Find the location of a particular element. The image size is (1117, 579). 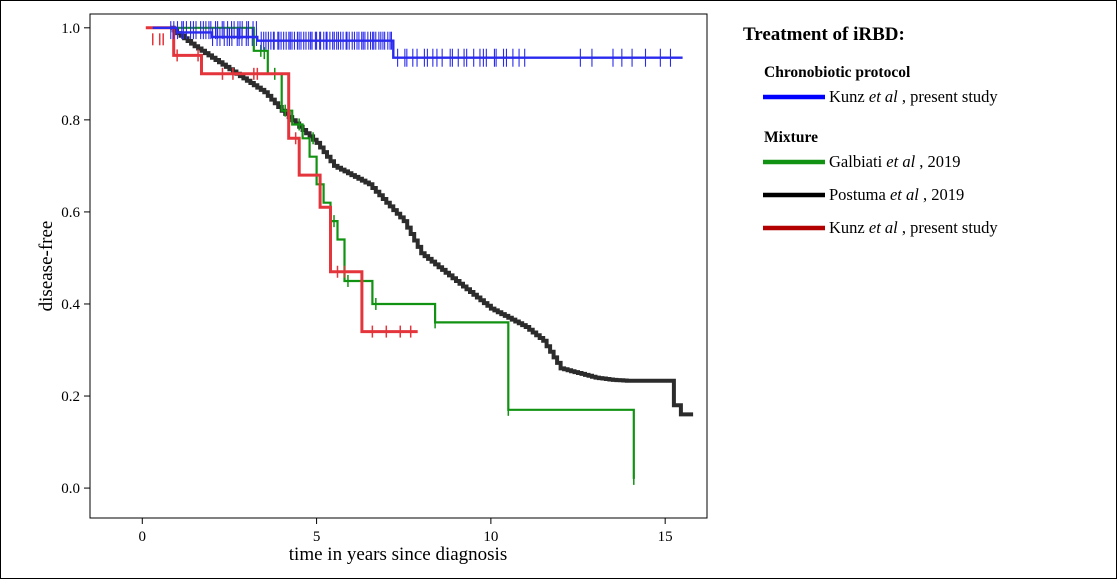

y-tick-label: 0.8 is located at coordinates (70, 121).